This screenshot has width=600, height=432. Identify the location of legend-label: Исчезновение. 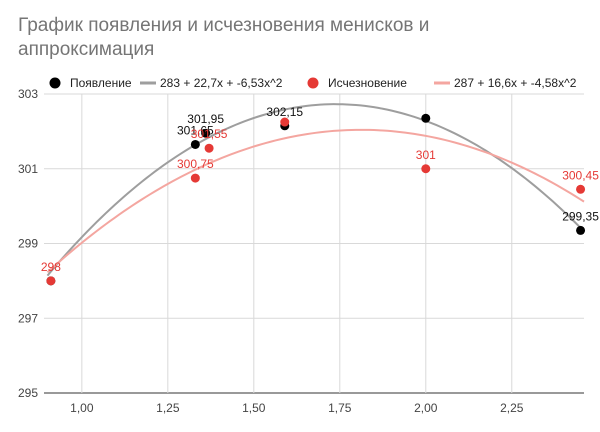
(367, 83).